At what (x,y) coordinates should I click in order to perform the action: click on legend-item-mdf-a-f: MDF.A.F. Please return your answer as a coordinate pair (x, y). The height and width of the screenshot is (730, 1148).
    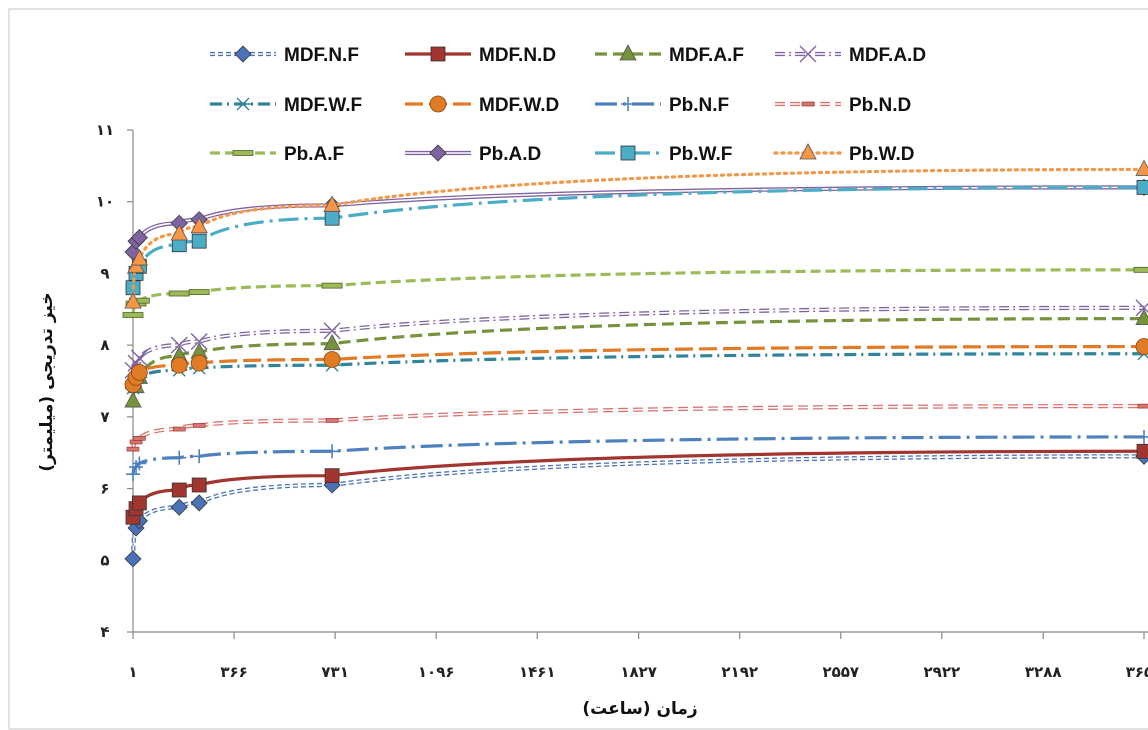
    Looking at the image, I should click on (669, 55).